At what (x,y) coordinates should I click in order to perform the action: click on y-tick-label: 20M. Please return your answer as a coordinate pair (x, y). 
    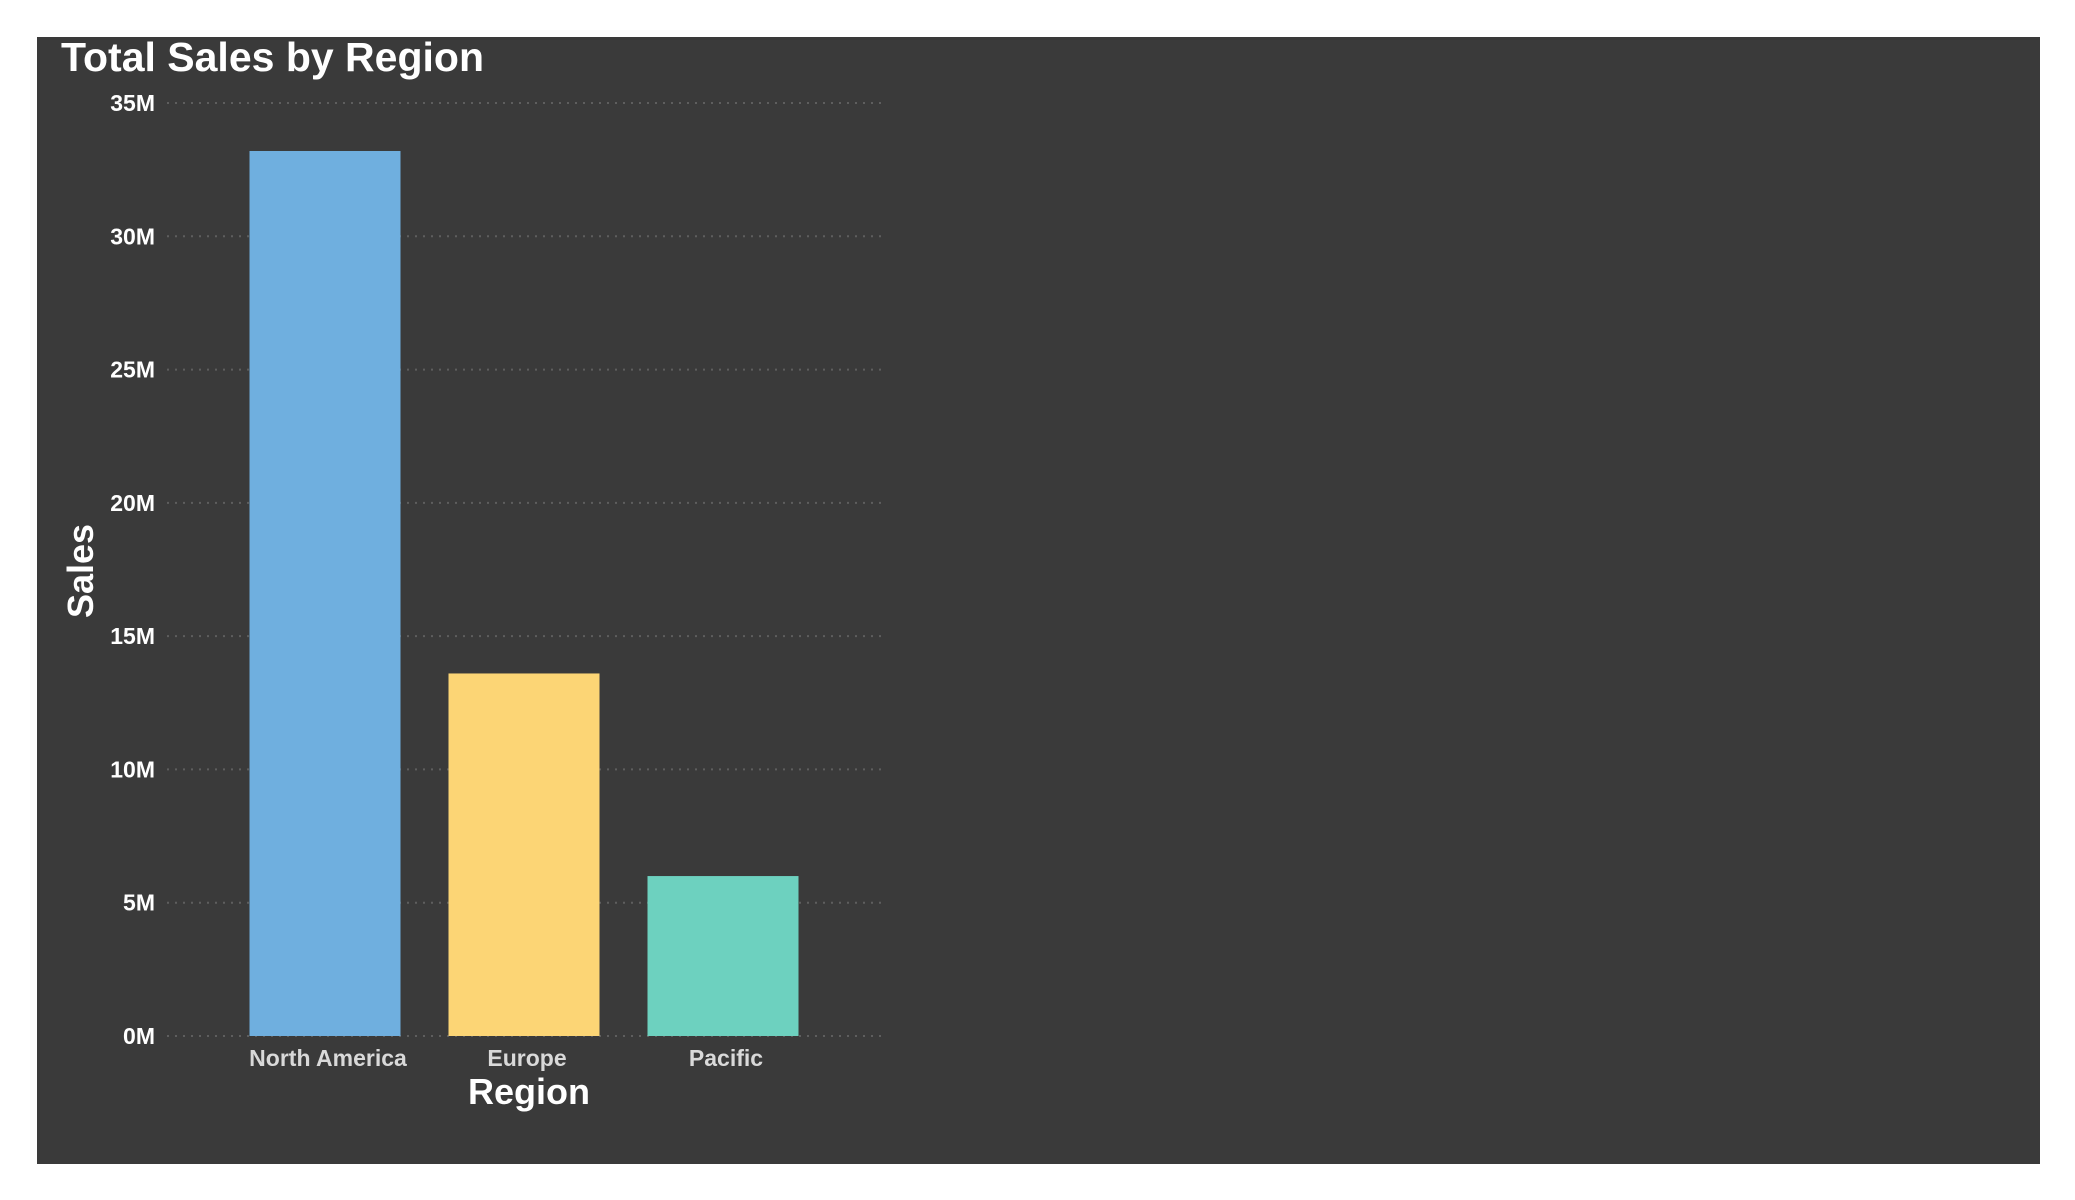
    Looking at the image, I should click on (132, 503).